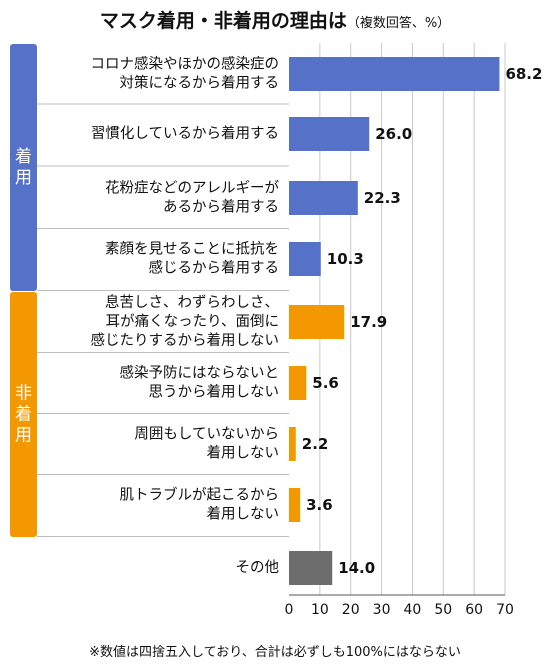 This screenshot has width=550, height=672. I want to click on chart-title: マスク着用・非着用の理由は（複数回答、%）, so click(275, 19).